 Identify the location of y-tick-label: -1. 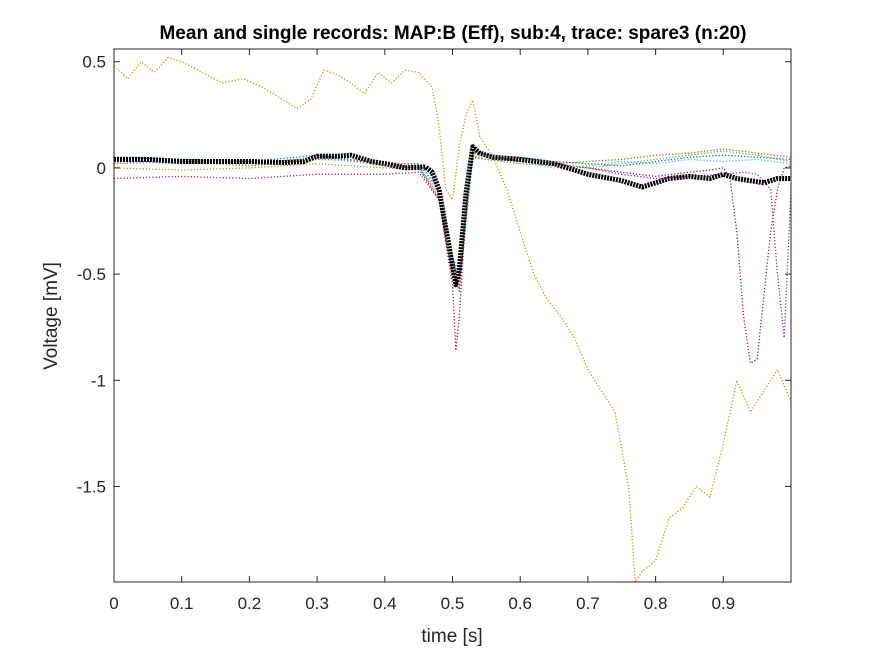
(98, 380).